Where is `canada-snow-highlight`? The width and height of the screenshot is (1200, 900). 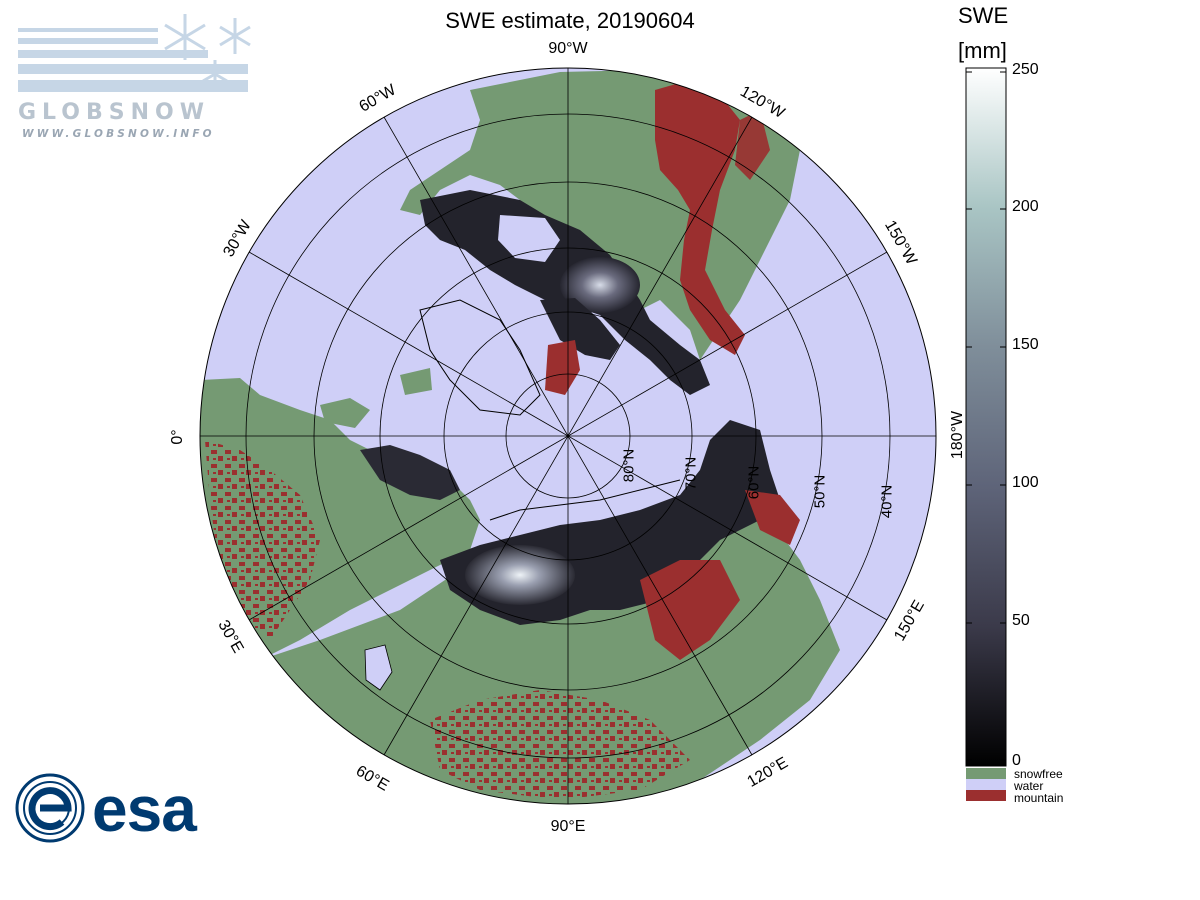
canada-snow-highlight is located at coordinates (600, 285).